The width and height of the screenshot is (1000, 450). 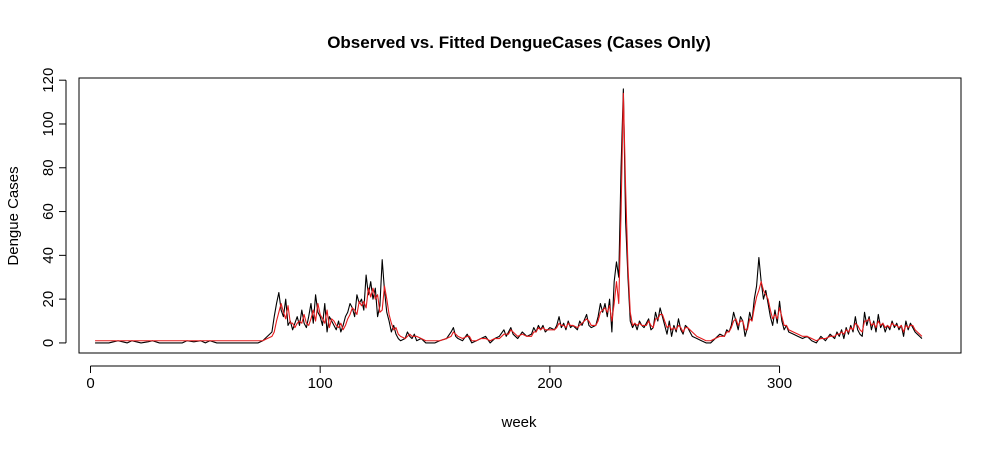 I want to click on x-axis-label: week, so click(x=518, y=422).